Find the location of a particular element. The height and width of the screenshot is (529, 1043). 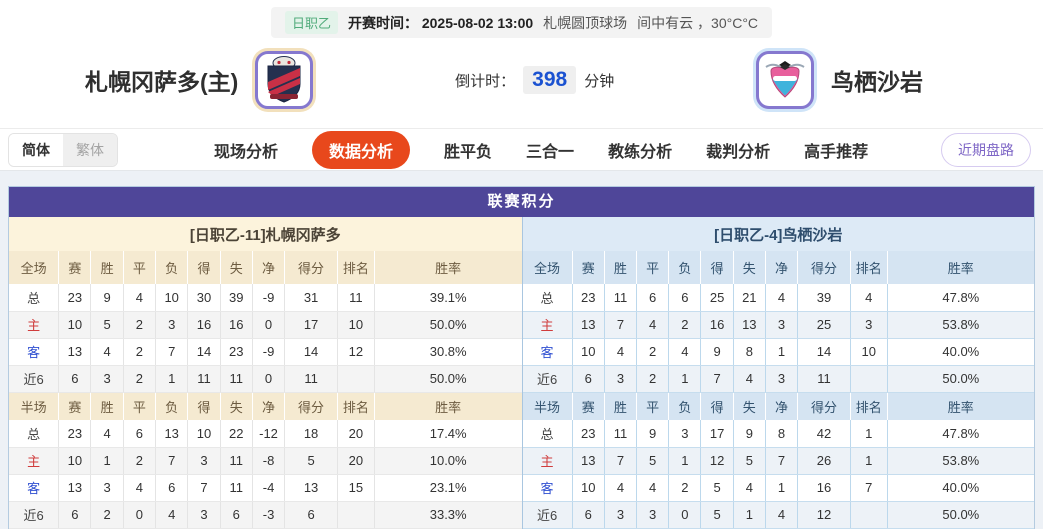

table-row: 客 10 4 2 4 9 8 1 14 10 40.0% is located at coordinates (778, 352).